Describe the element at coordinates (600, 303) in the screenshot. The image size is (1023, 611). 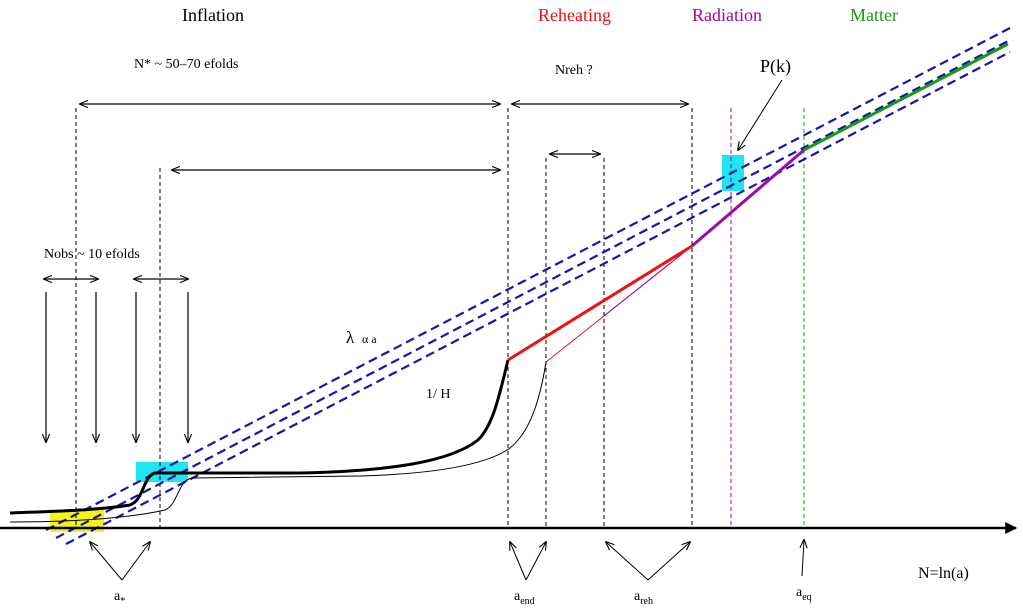
I see `reheating-segment` at that location.